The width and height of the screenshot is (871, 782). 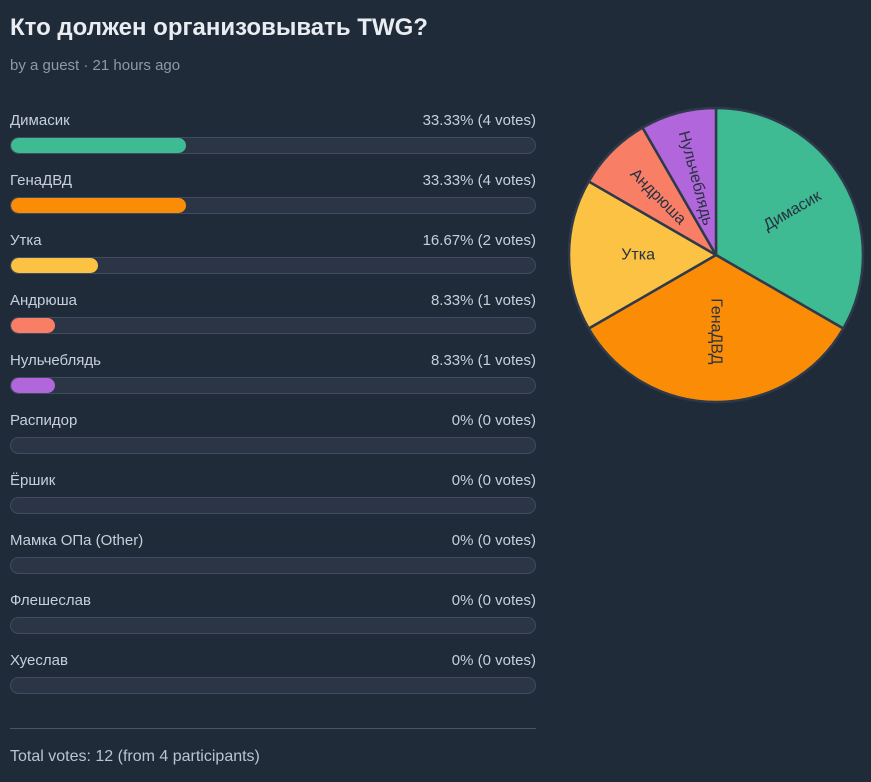 What do you see at coordinates (273, 728) in the screenshot?
I see `footer-divider` at bounding box center [273, 728].